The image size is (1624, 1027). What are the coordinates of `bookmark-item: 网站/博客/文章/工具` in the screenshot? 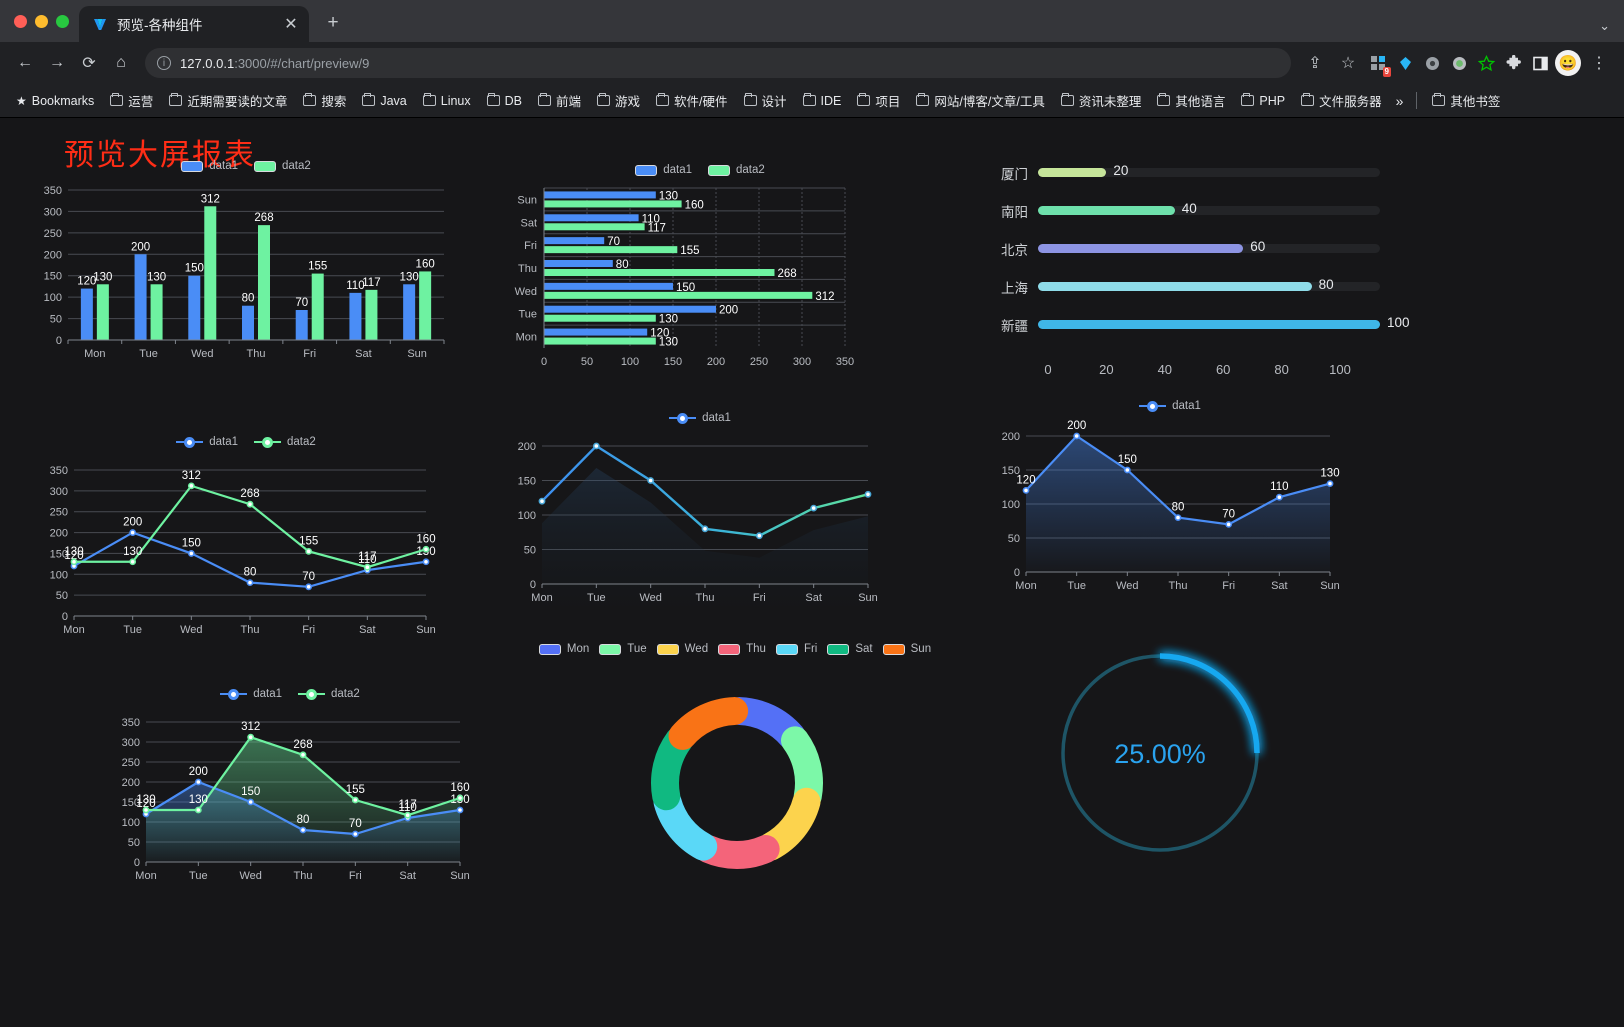 It's located at (980, 100).